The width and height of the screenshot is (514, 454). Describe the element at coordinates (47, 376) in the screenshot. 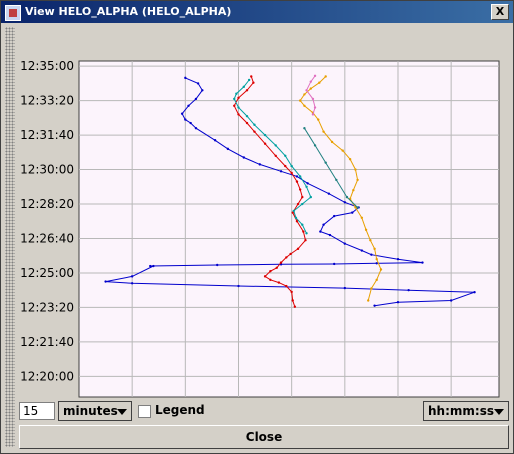

I see `y-tick-label: 12:20:00` at that location.